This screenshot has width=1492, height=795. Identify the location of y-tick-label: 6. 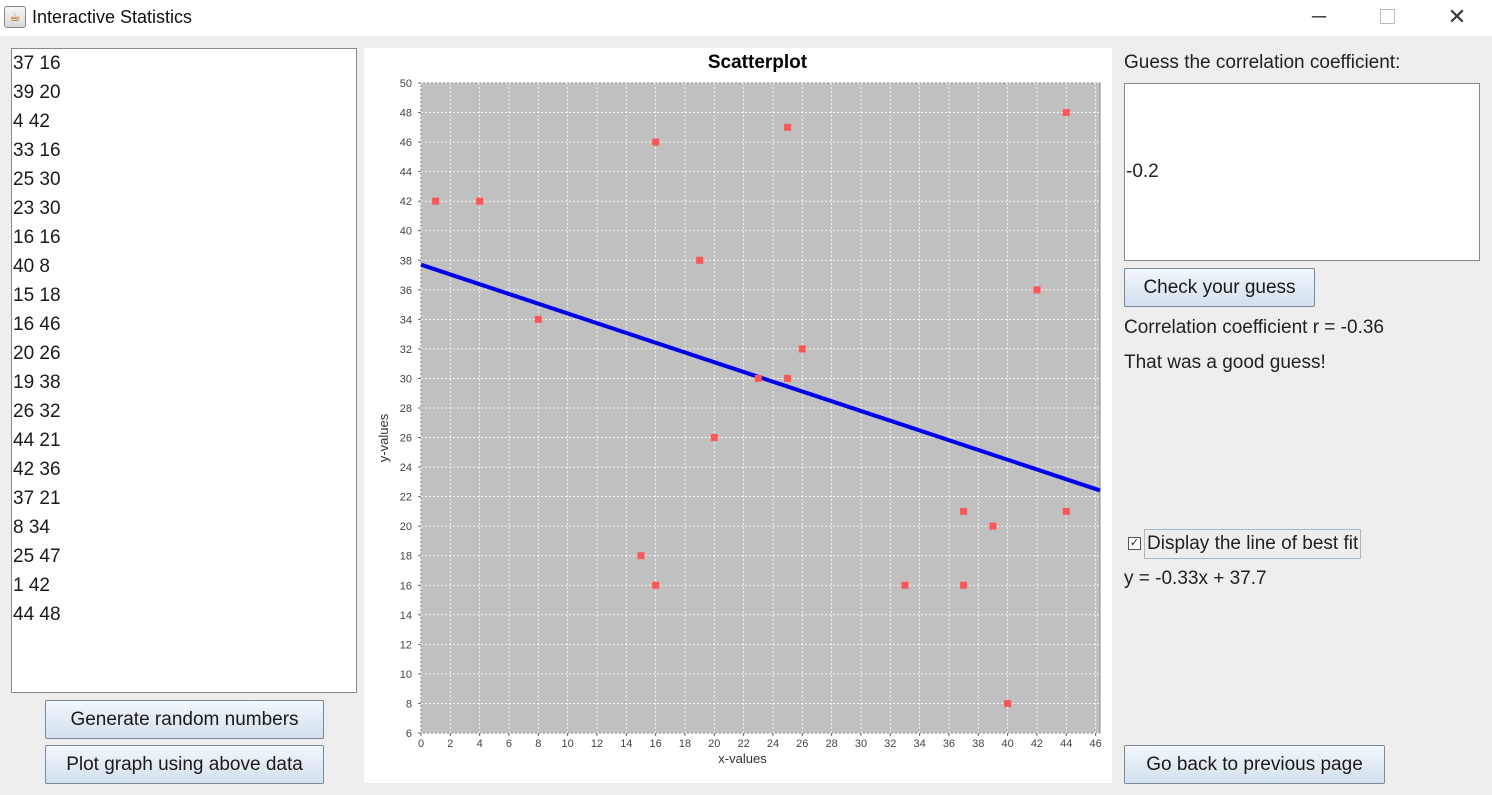
(409, 734).